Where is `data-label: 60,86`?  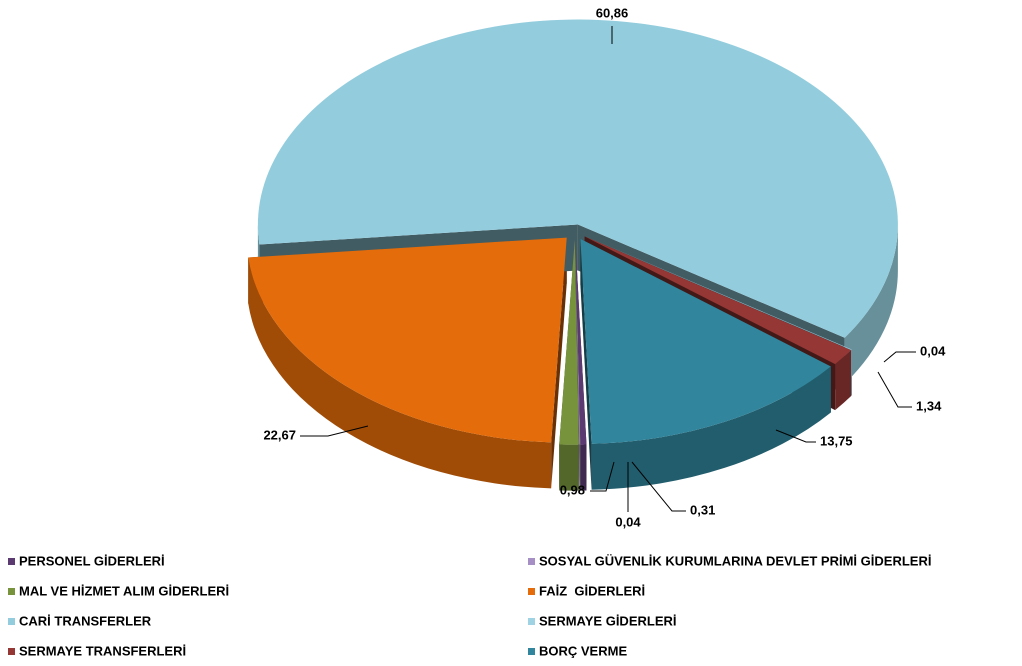
data-label: 60,86 is located at coordinates (612, 12).